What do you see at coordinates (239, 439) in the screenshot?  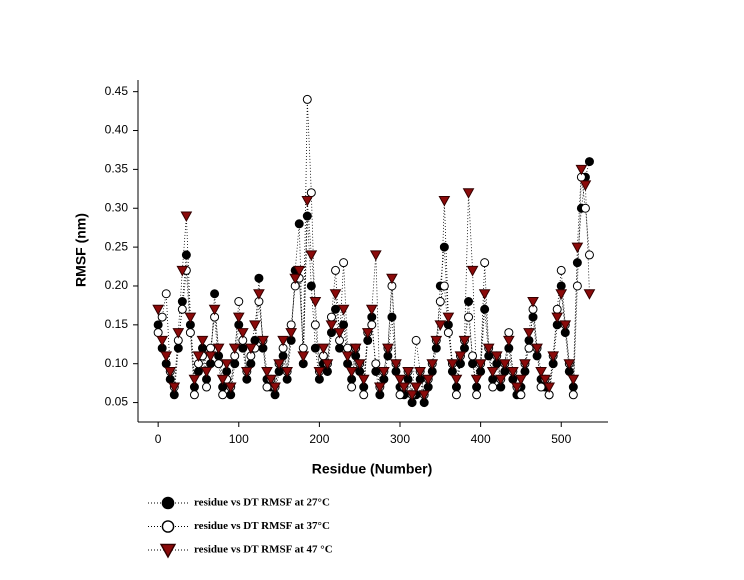 I see `x-tick-label: 100` at bounding box center [239, 439].